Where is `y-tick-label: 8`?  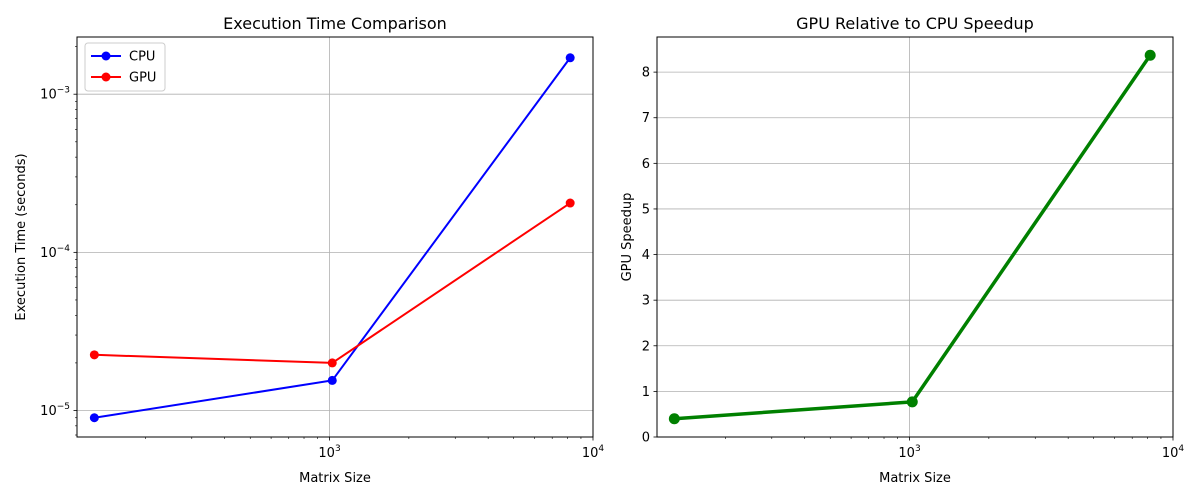 y-tick-label: 8 is located at coordinates (646, 73).